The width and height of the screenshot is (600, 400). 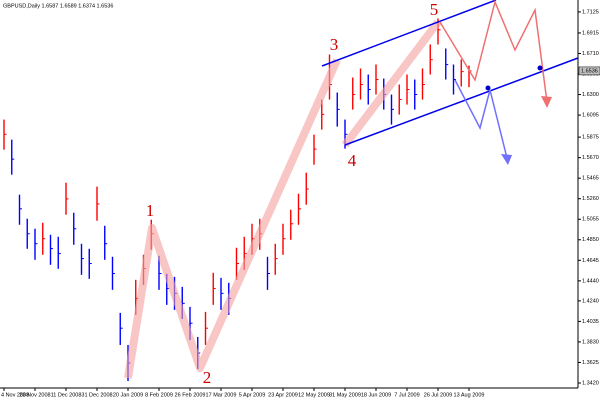 What do you see at coordinates (590, 240) in the screenshot?
I see `y-tick-label: 1.4850` at bounding box center [590, 240].